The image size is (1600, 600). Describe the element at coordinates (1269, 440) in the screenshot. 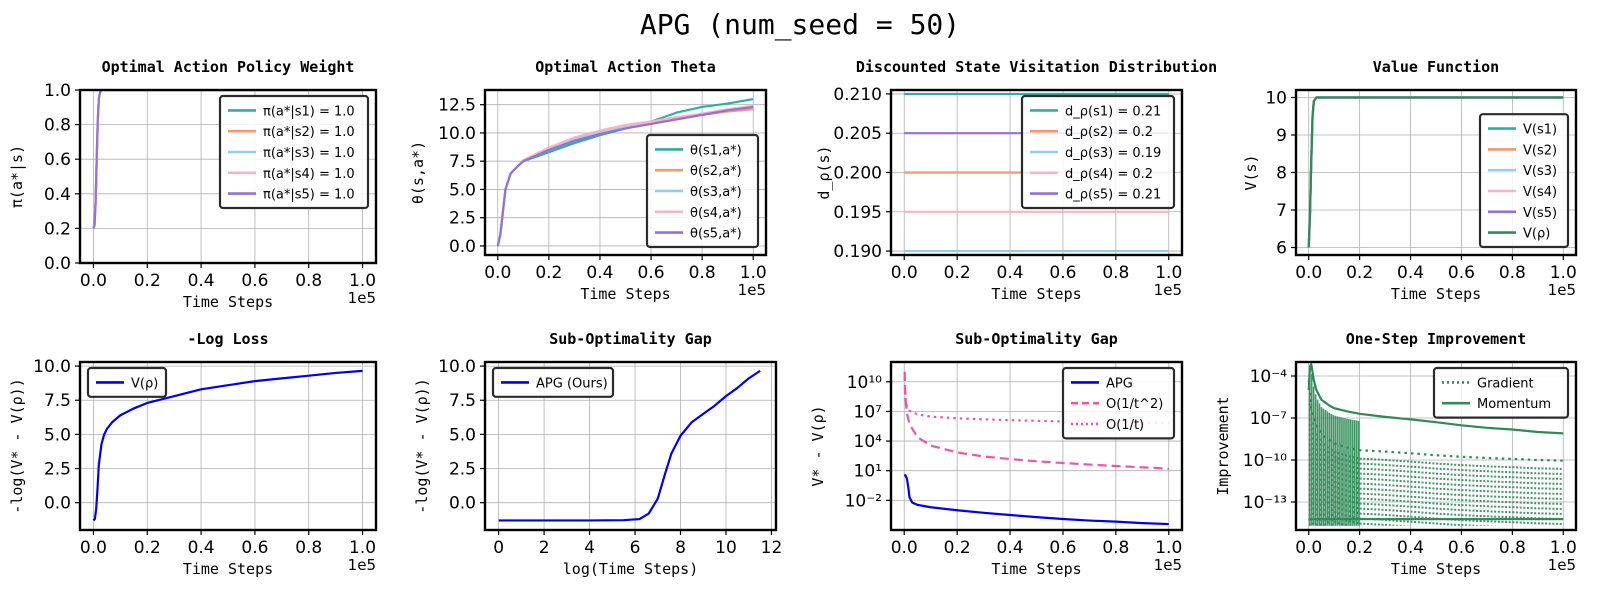

I see `y-ticks: 10⁻¹³ 10⁻¹⁰ 10⁻⁷ 10⁻⁴` at that location.